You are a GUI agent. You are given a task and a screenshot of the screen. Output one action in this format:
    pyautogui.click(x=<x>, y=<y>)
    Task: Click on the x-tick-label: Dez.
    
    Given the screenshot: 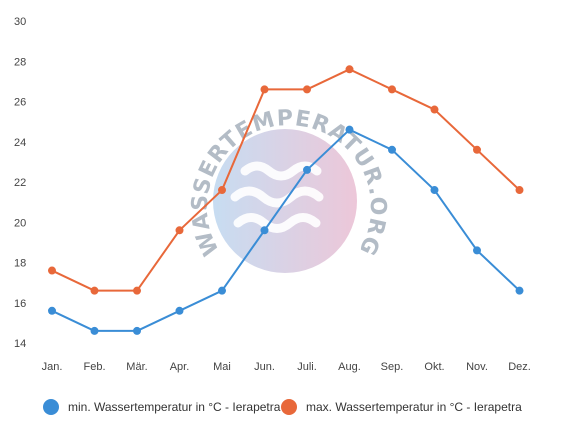 What is the action you would take?
    pyautogui.click(x=519, y=367)
    